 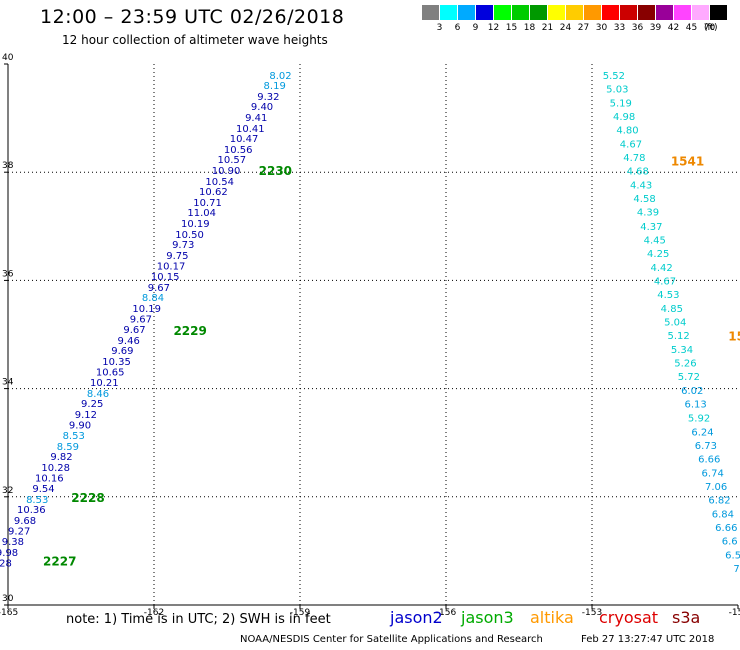 I want to click on swh-value-label: 6.02, so click(x=692, y=391).